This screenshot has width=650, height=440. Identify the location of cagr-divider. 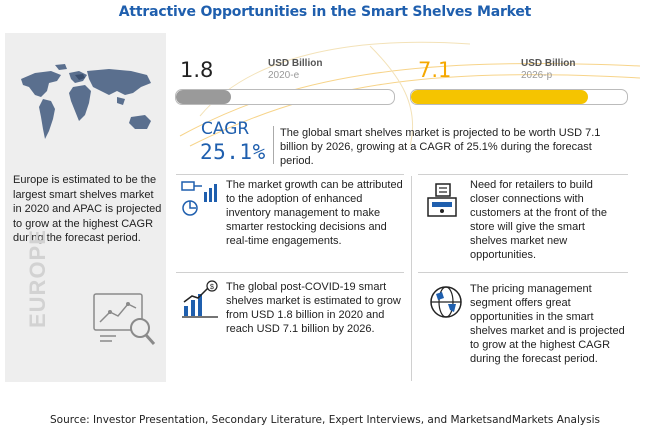
(273, 145).